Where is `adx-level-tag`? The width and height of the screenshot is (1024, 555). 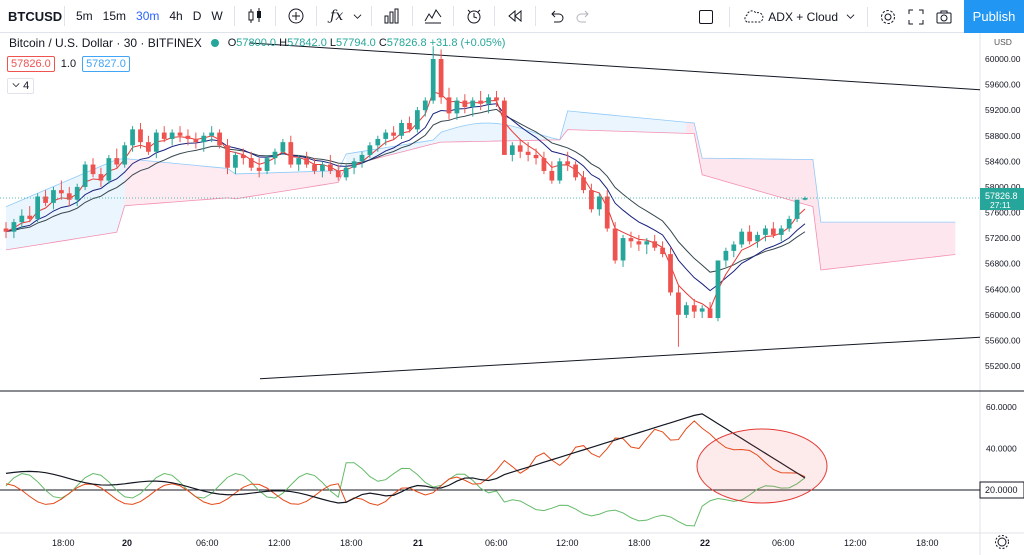 adx-level-tag is located at coordinates (1001, 490).